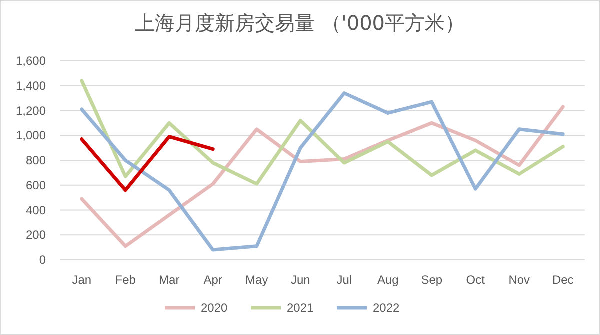  I want to click on x-tick-label: Sep, so click(432, 280).